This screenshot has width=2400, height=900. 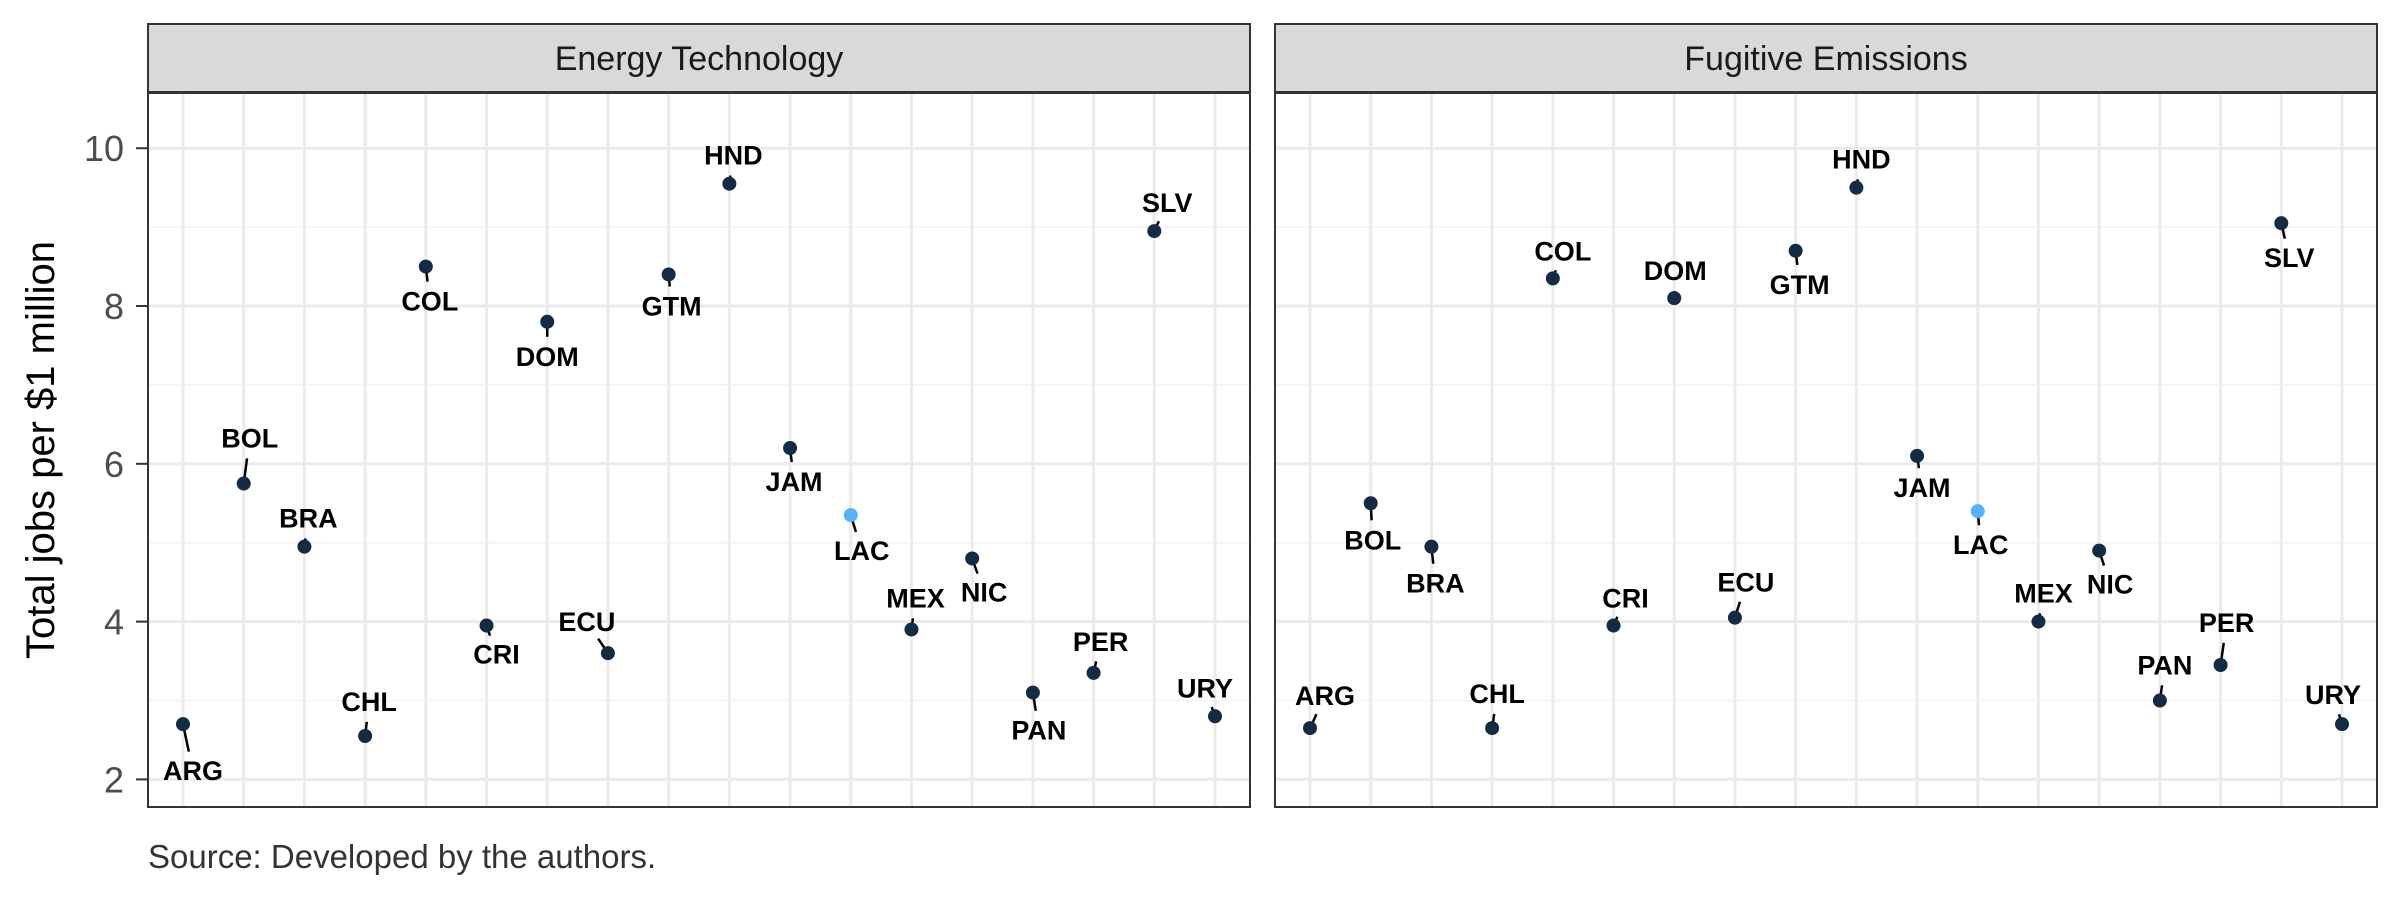 I want to click on y-tick-label: 10, so click(x=104, y=148).